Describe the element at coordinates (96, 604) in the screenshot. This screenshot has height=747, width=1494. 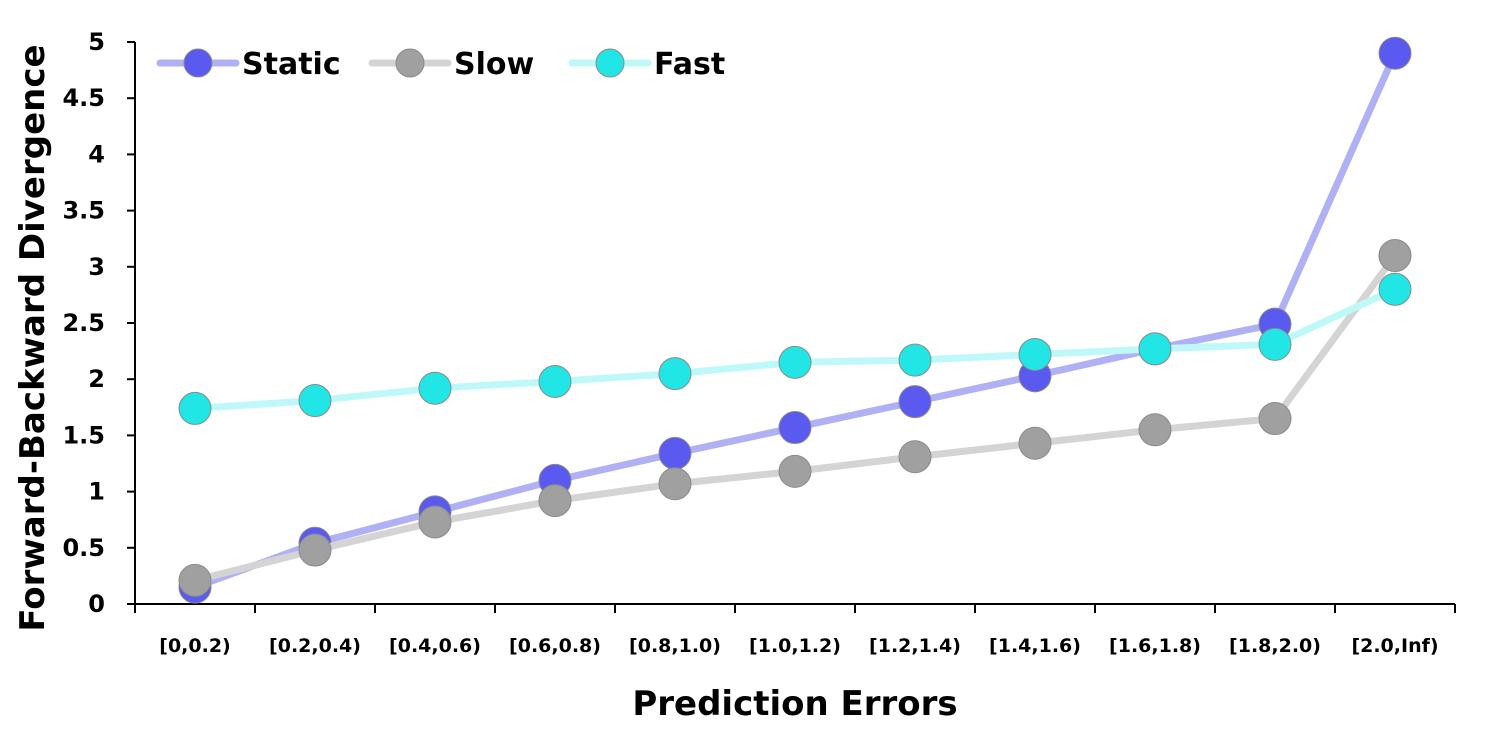
I see `y-tick-label: 0` at that location.